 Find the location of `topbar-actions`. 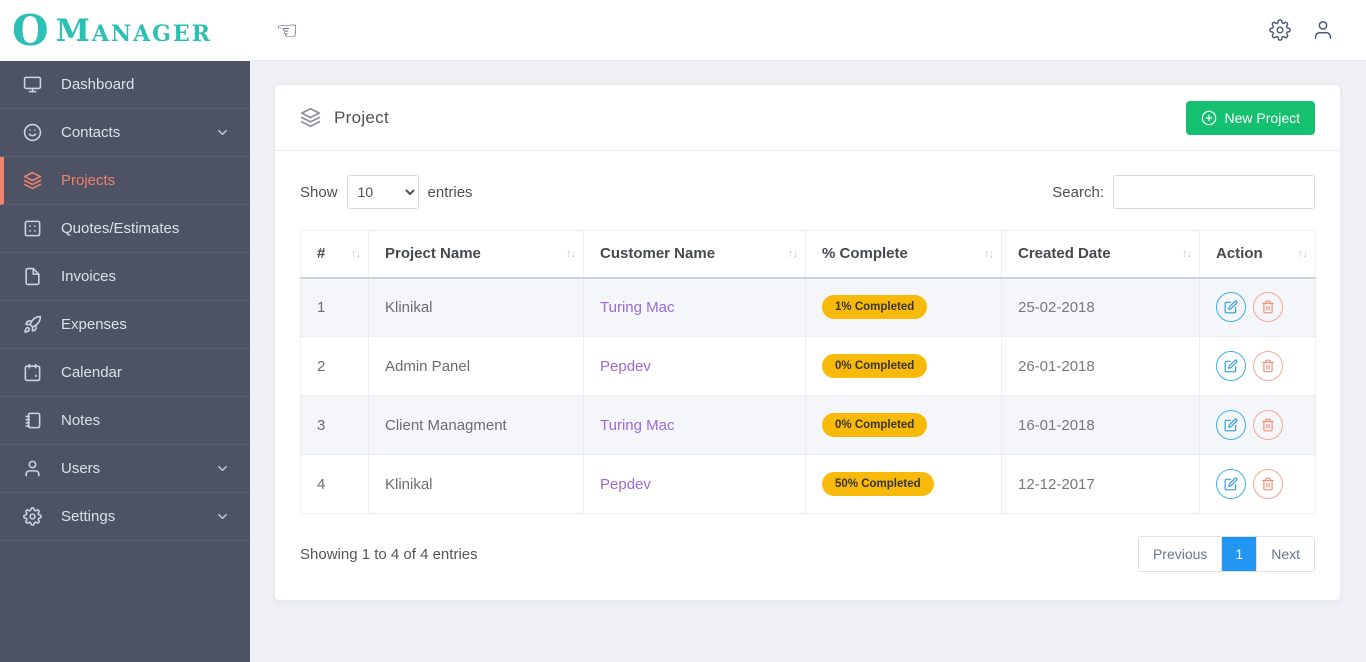

topbar-actions is located at coordinates (1301, 30).